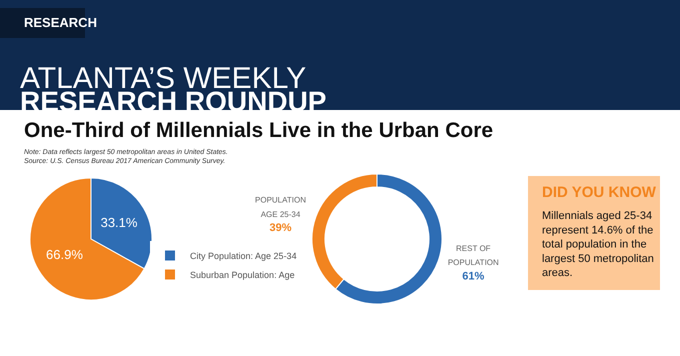 This screenshot has height=356, width=680. Describe the element at coordinates (473, 256) in the screenshot. I see `slice-label: REST OF POPULATION` at that location.